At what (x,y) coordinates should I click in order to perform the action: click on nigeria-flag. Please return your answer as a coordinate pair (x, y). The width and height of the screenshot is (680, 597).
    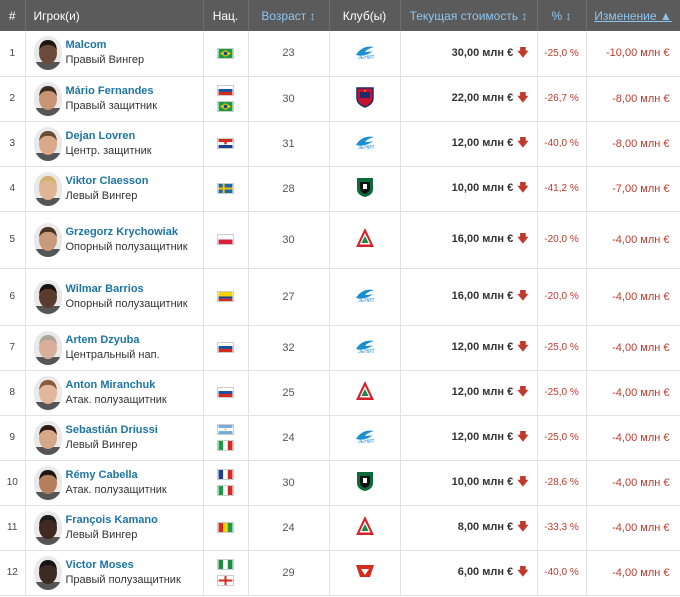
    Looking at the image, I should click on (225, 564).